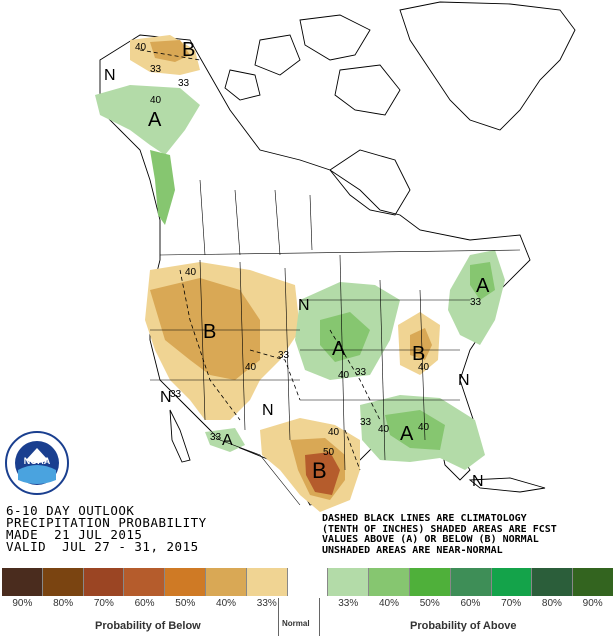 Image resolution: width=615 pixels, height=639 pixels. I want to click on label-a-southeast: A, so click(407, 434).